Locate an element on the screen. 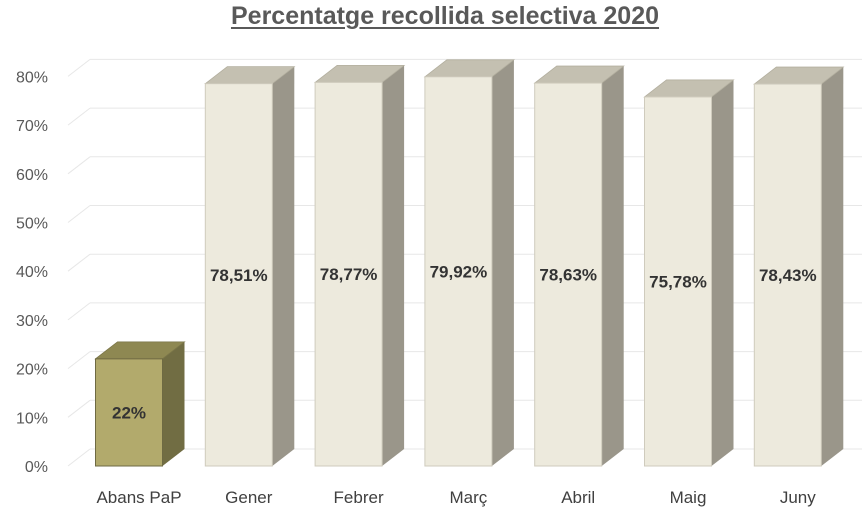  data-label: 75,78% is located at coordinates (678, 281).